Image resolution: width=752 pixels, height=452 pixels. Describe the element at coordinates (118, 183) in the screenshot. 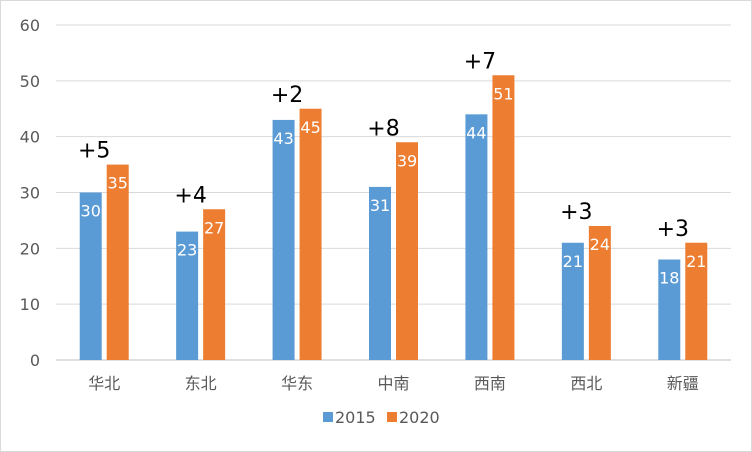

I see `data-label: 35` at that location.